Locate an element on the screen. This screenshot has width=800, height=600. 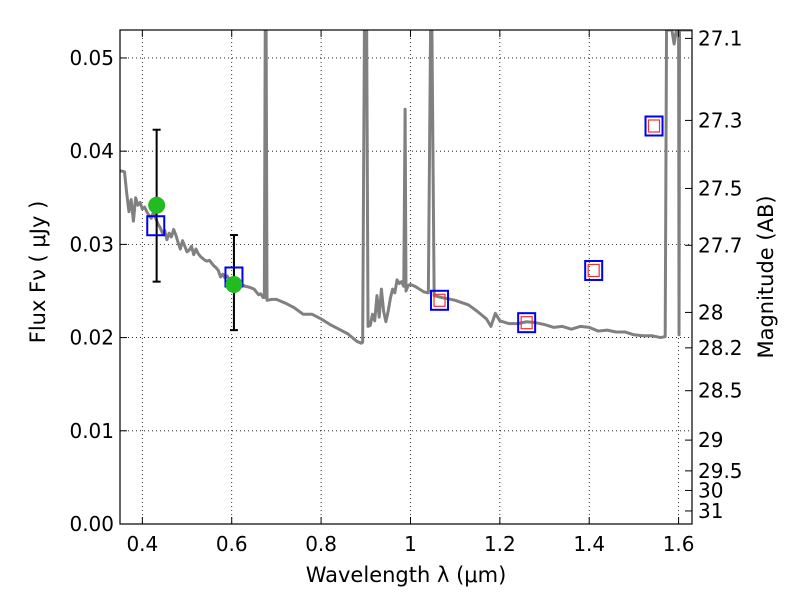
right-tick-label: 31 is located at coordinates (710, 511).